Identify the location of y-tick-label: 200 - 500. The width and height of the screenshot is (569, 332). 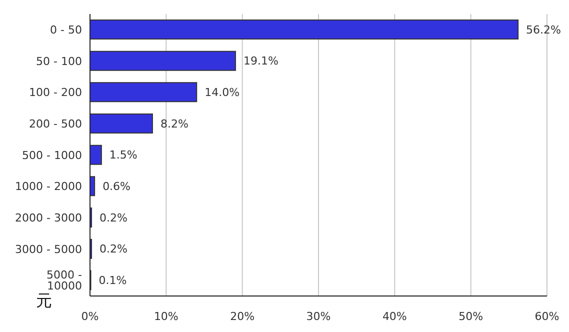
(55, 124).